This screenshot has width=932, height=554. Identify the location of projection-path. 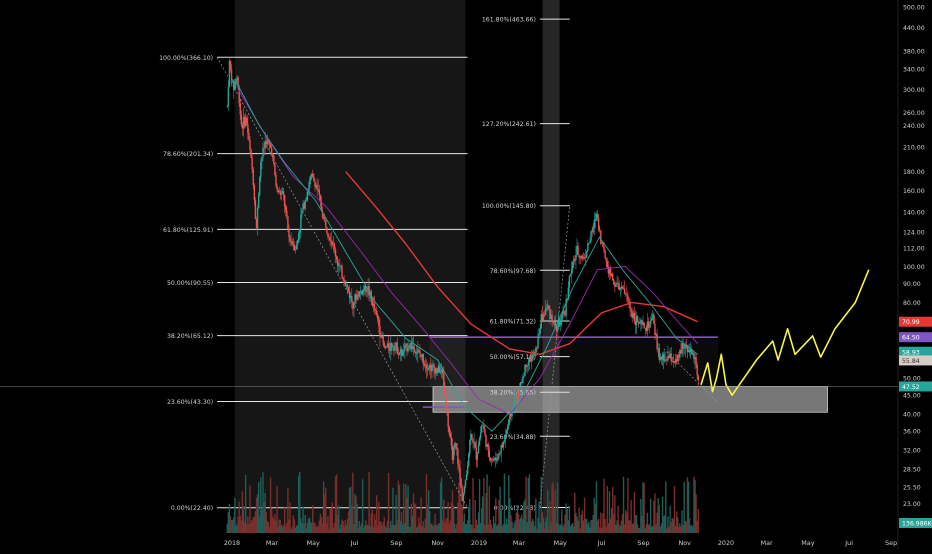
(785, 332).